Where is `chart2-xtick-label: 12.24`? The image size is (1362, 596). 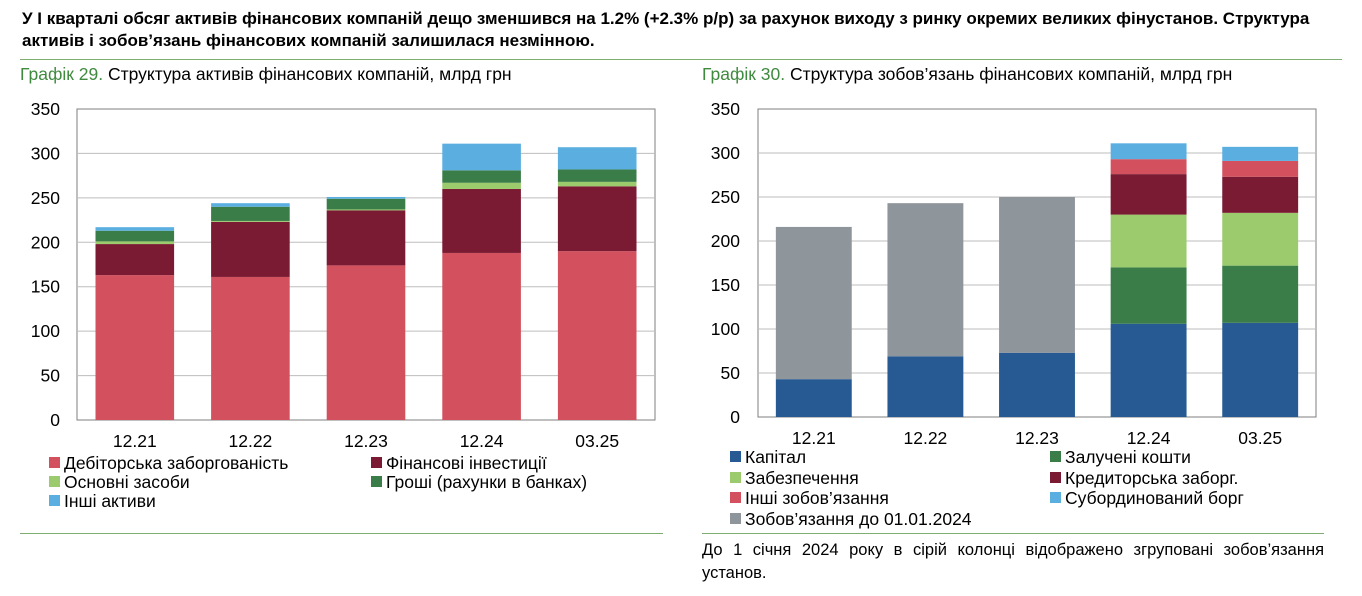 chart2-xtick-label: 12.24 is located at coordinates (1149, 438).